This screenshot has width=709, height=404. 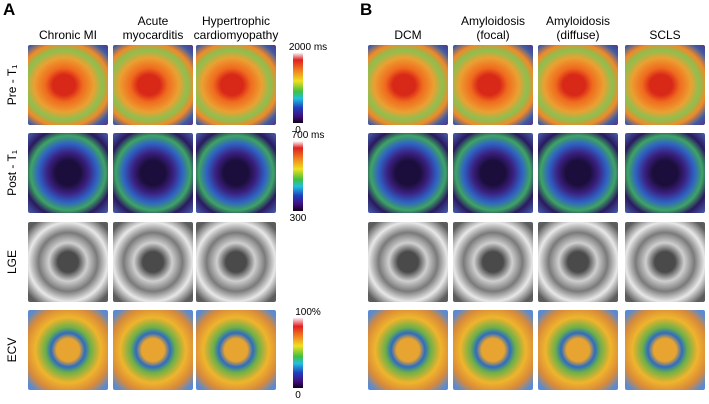 I want to click on row-label: LGE, so click(x=12, y=262).